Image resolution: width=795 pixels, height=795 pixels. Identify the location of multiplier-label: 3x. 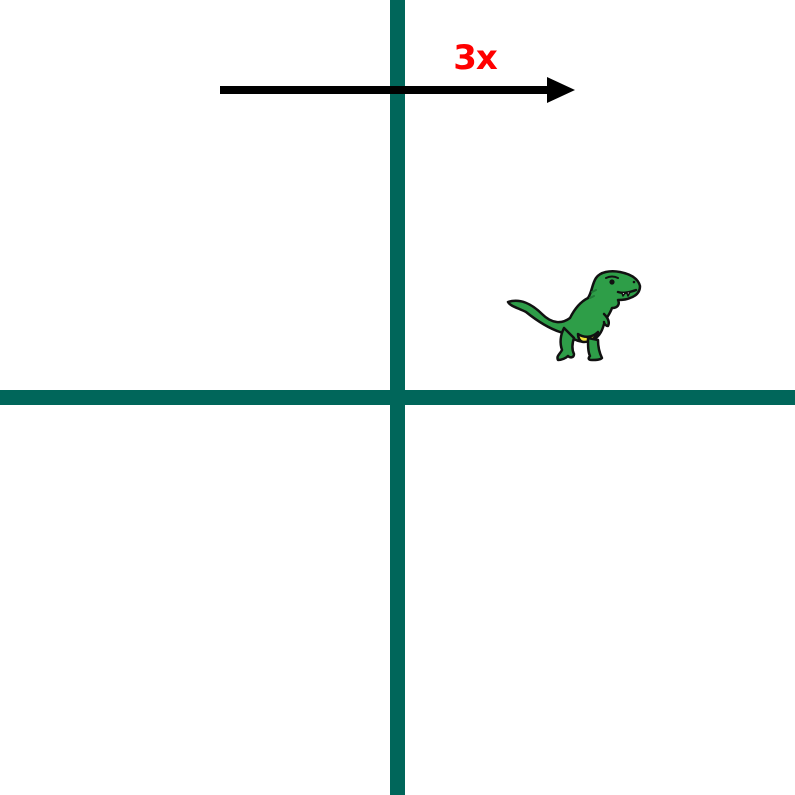
(475, 58).